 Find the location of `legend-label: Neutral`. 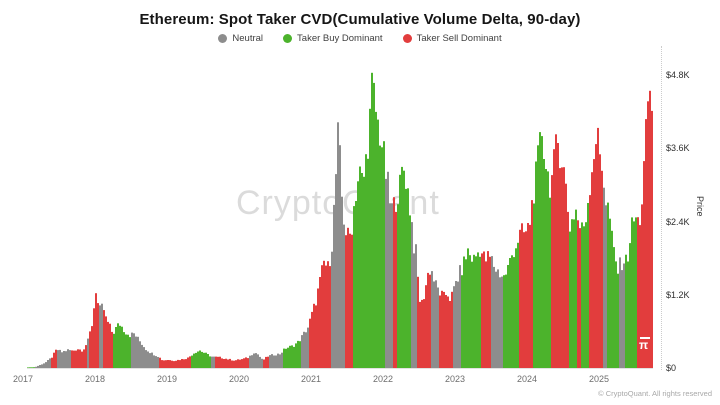

legend-label: Neutral is located at coordinates (248, 38).